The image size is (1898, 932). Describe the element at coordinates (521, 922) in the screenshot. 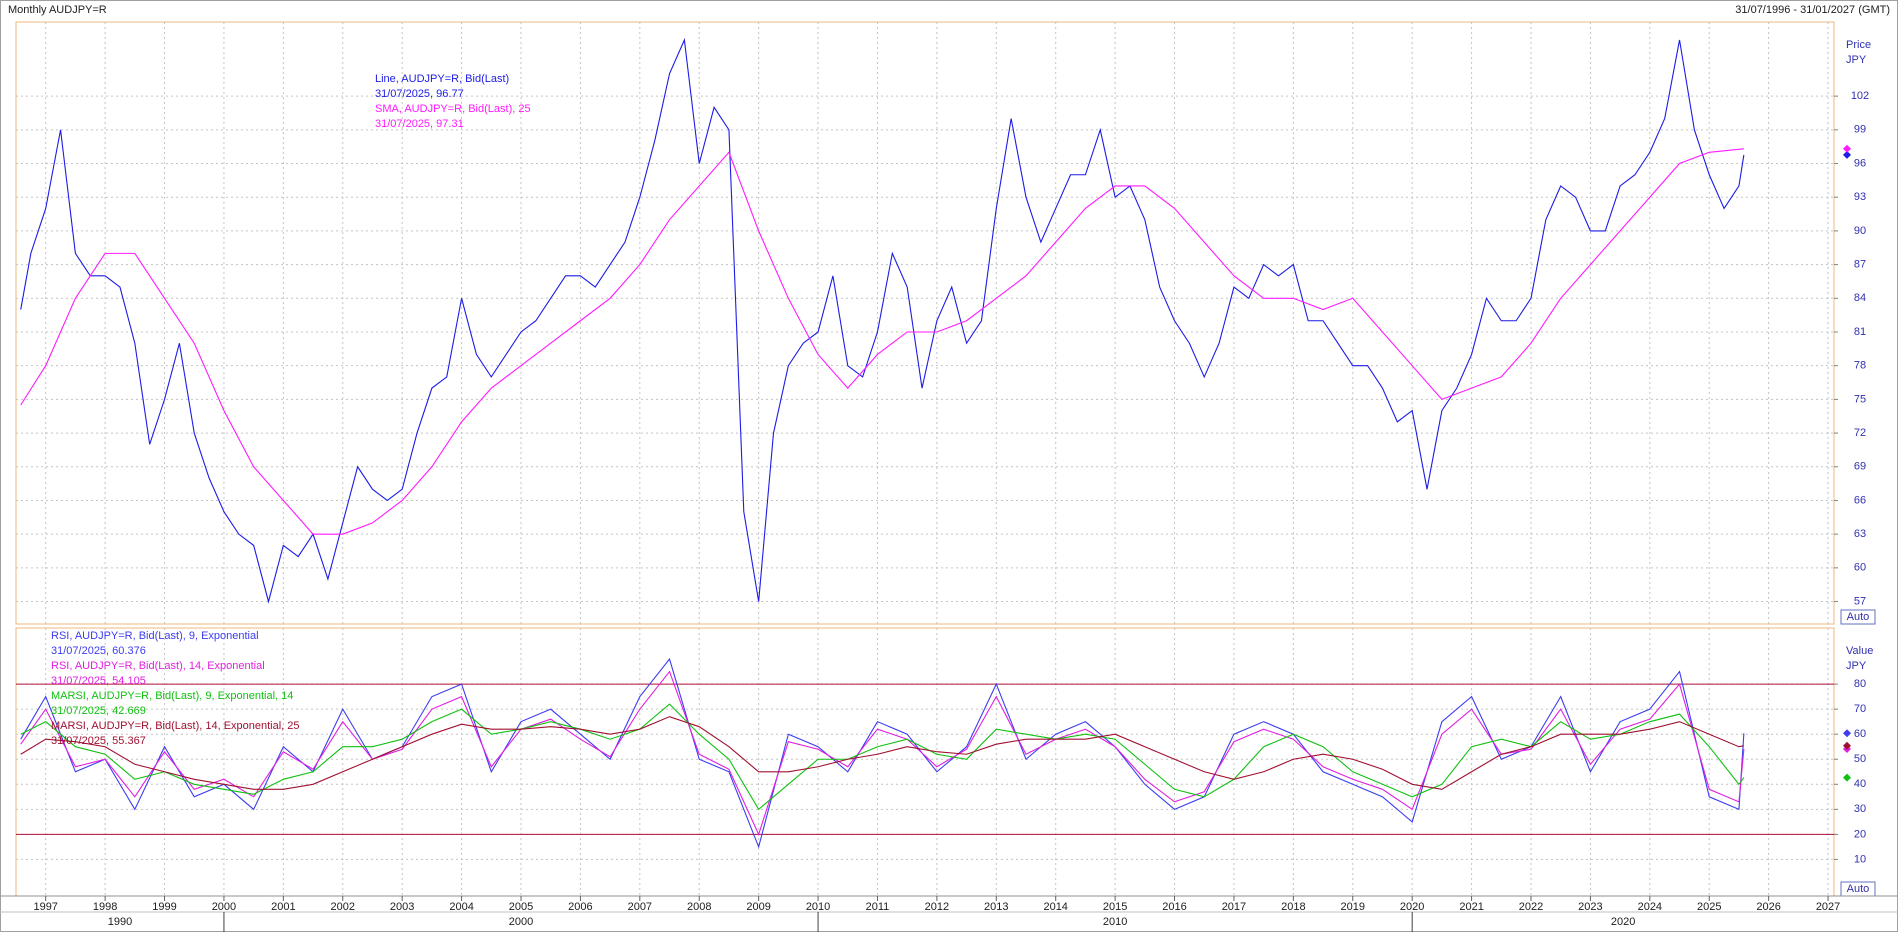

I see `decade-label: 2000` at that location.